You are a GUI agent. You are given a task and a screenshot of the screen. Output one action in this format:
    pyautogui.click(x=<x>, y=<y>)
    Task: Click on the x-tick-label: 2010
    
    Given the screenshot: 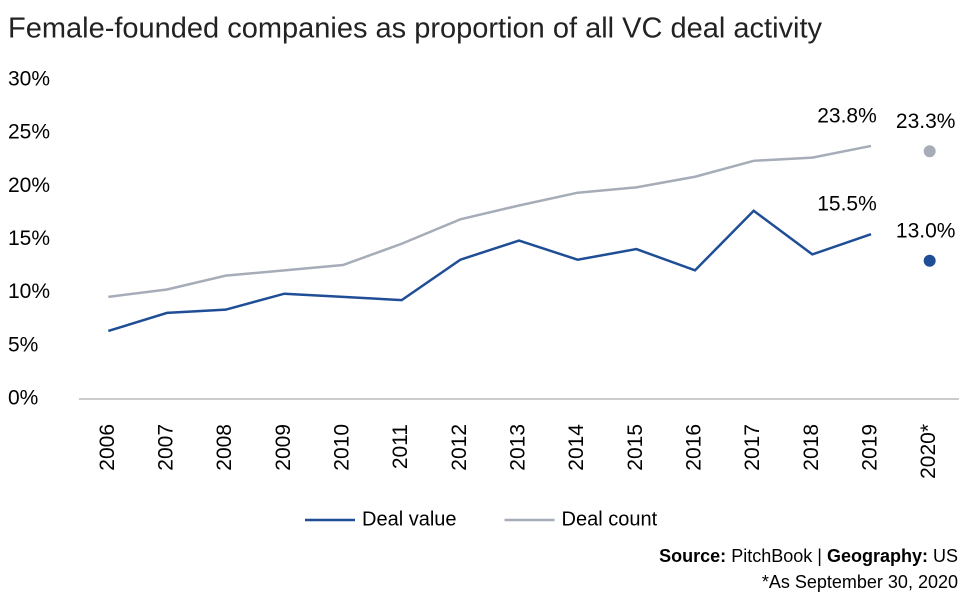 What is the action you would take?
    pyautogui.click(x=342, y=447)
    